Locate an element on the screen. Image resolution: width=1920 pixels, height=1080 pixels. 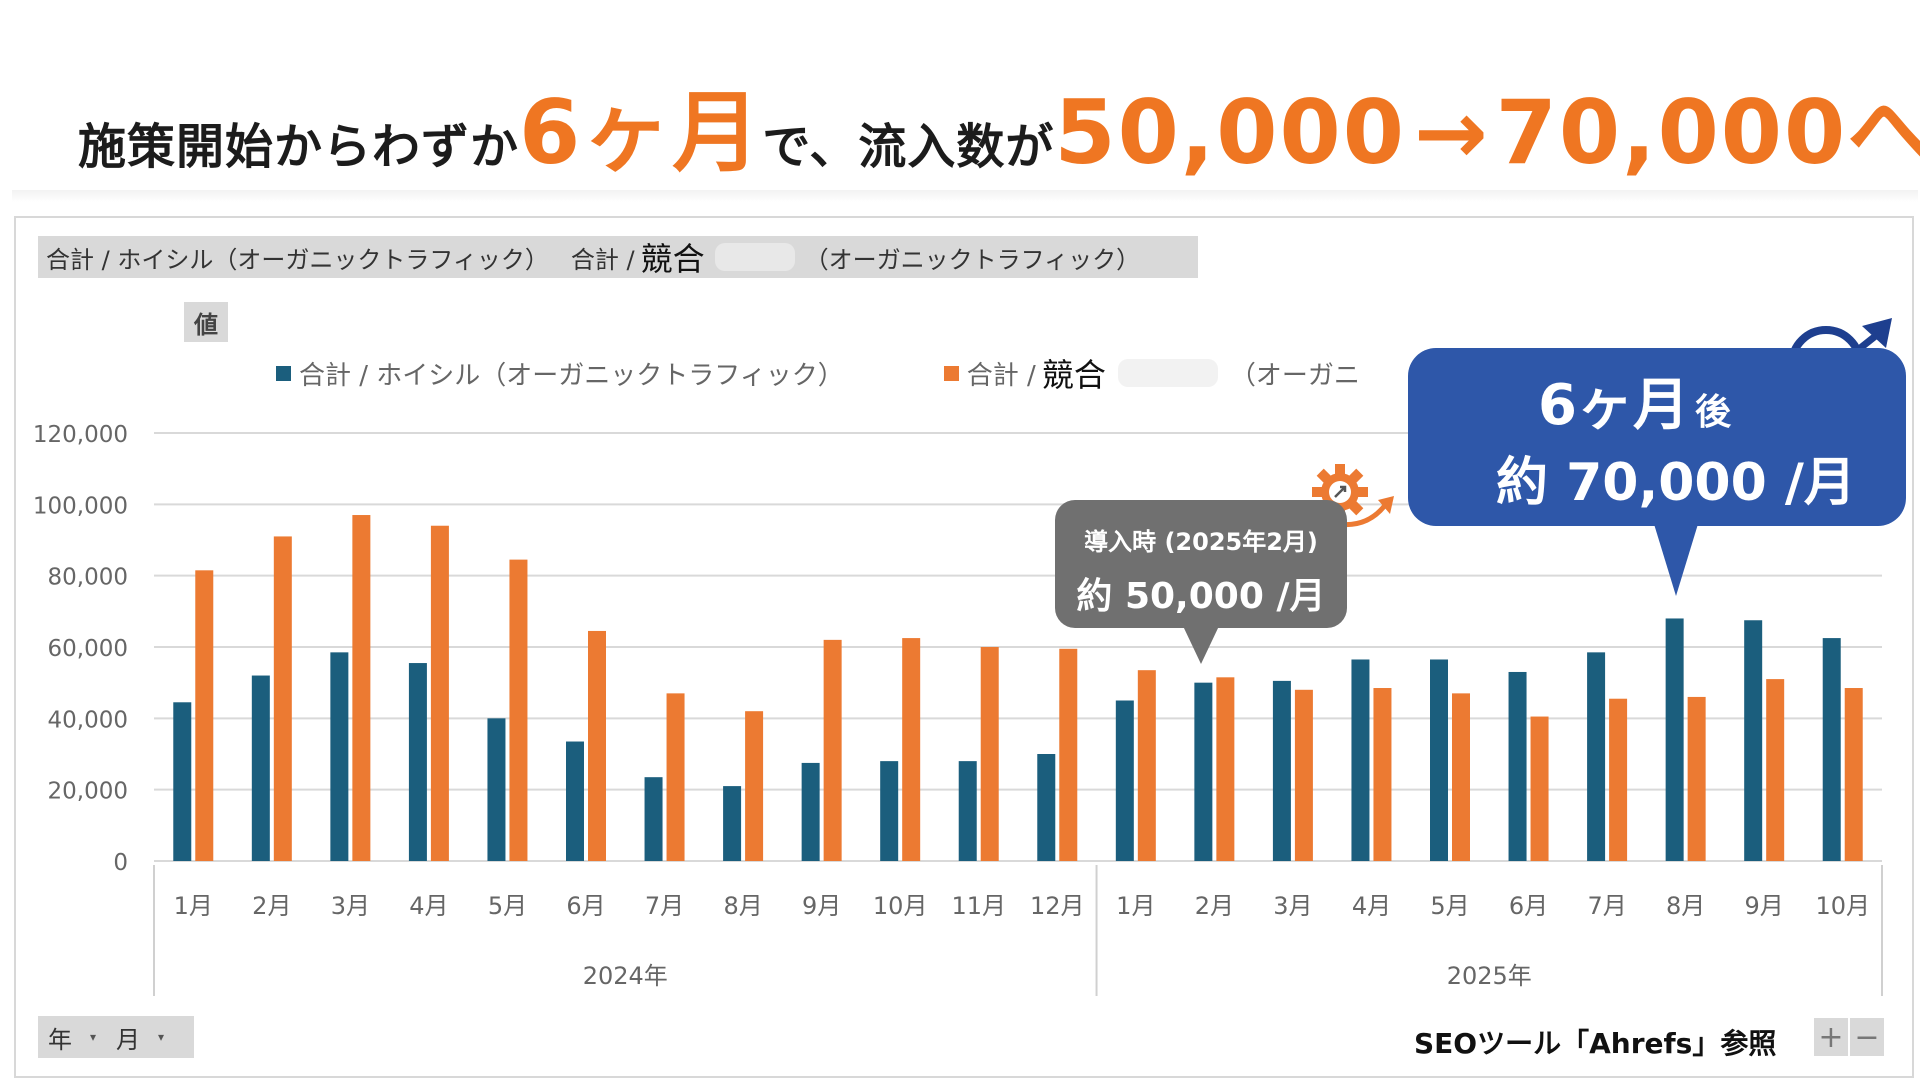
pivot-field-competitor: 合計 / 競合 （オーガニックトラフィック） is located at coordinates (855, 257).